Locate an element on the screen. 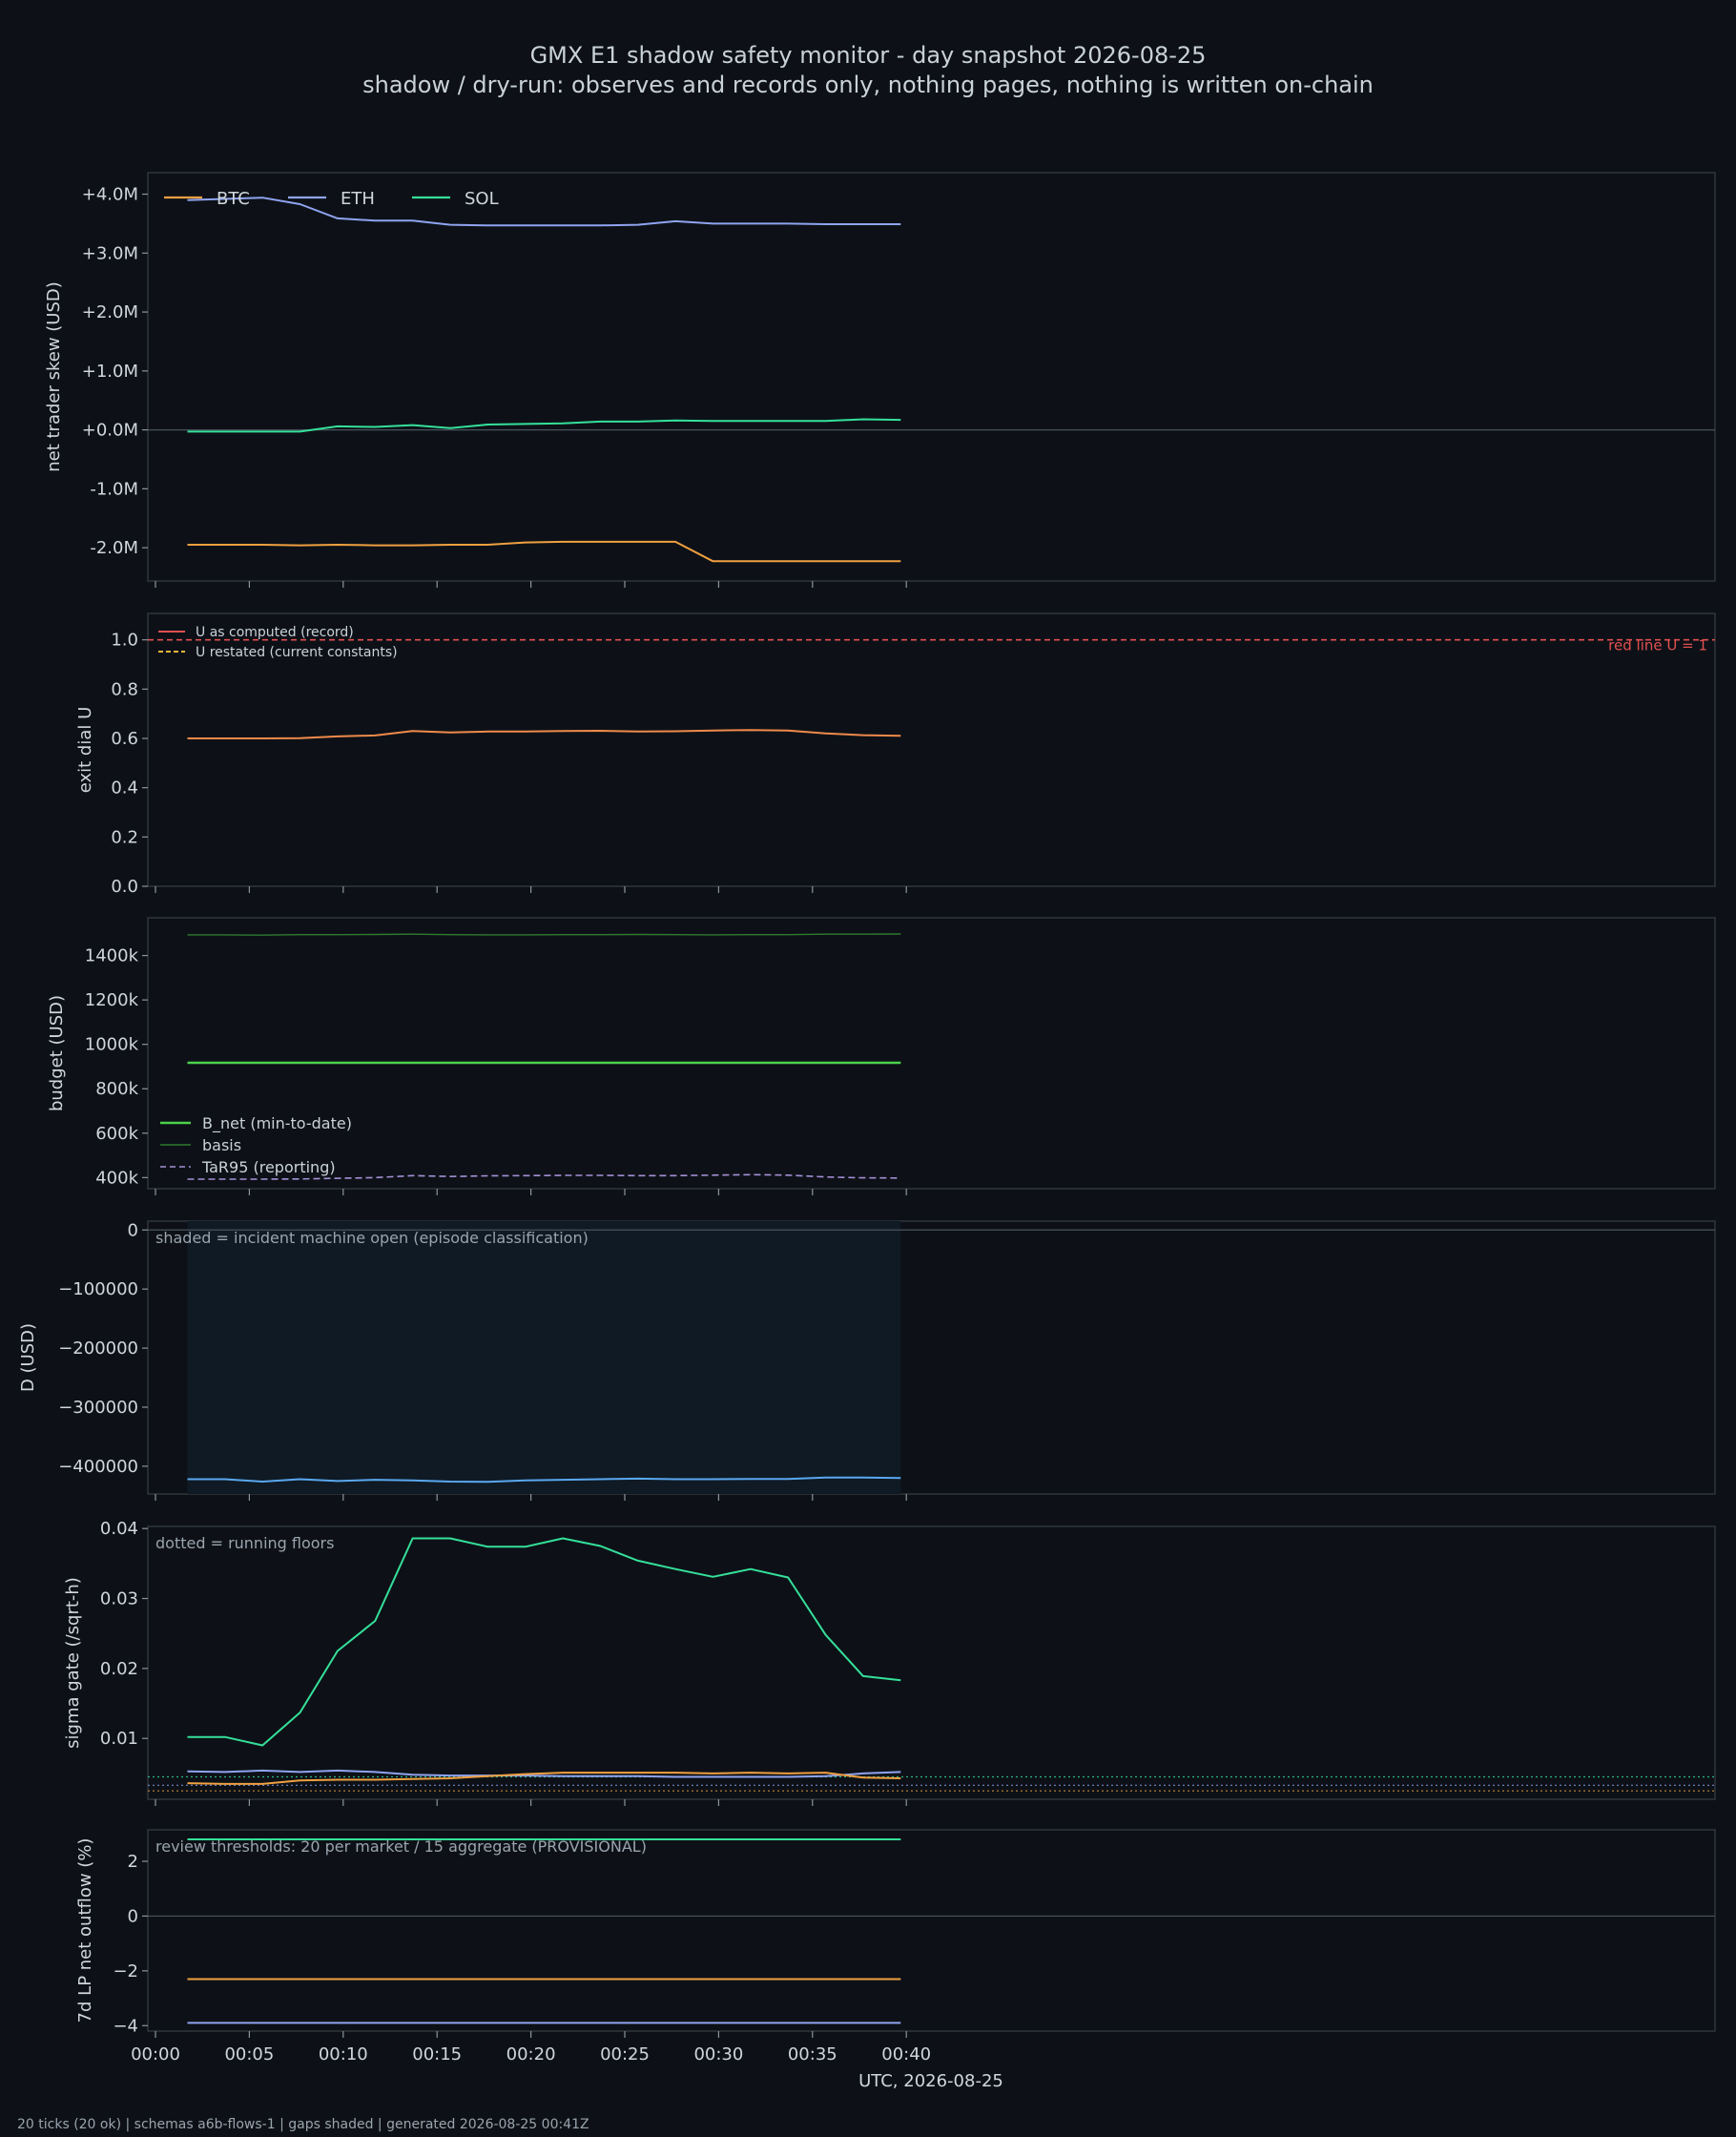  y-tick-label: -2.0M is located at coordinates (114, 548).